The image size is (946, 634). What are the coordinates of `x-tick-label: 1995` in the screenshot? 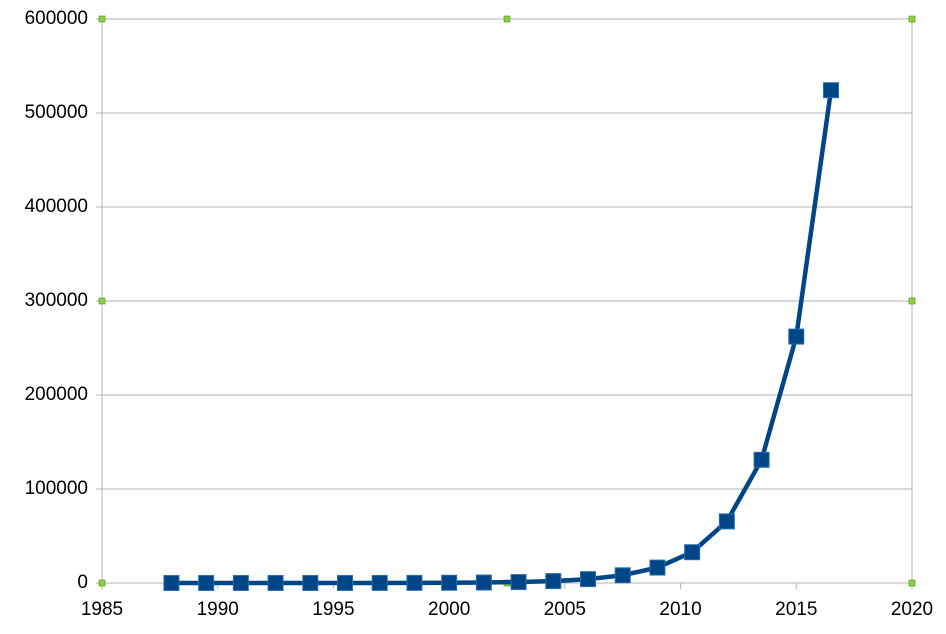 It's located at (333, 609).